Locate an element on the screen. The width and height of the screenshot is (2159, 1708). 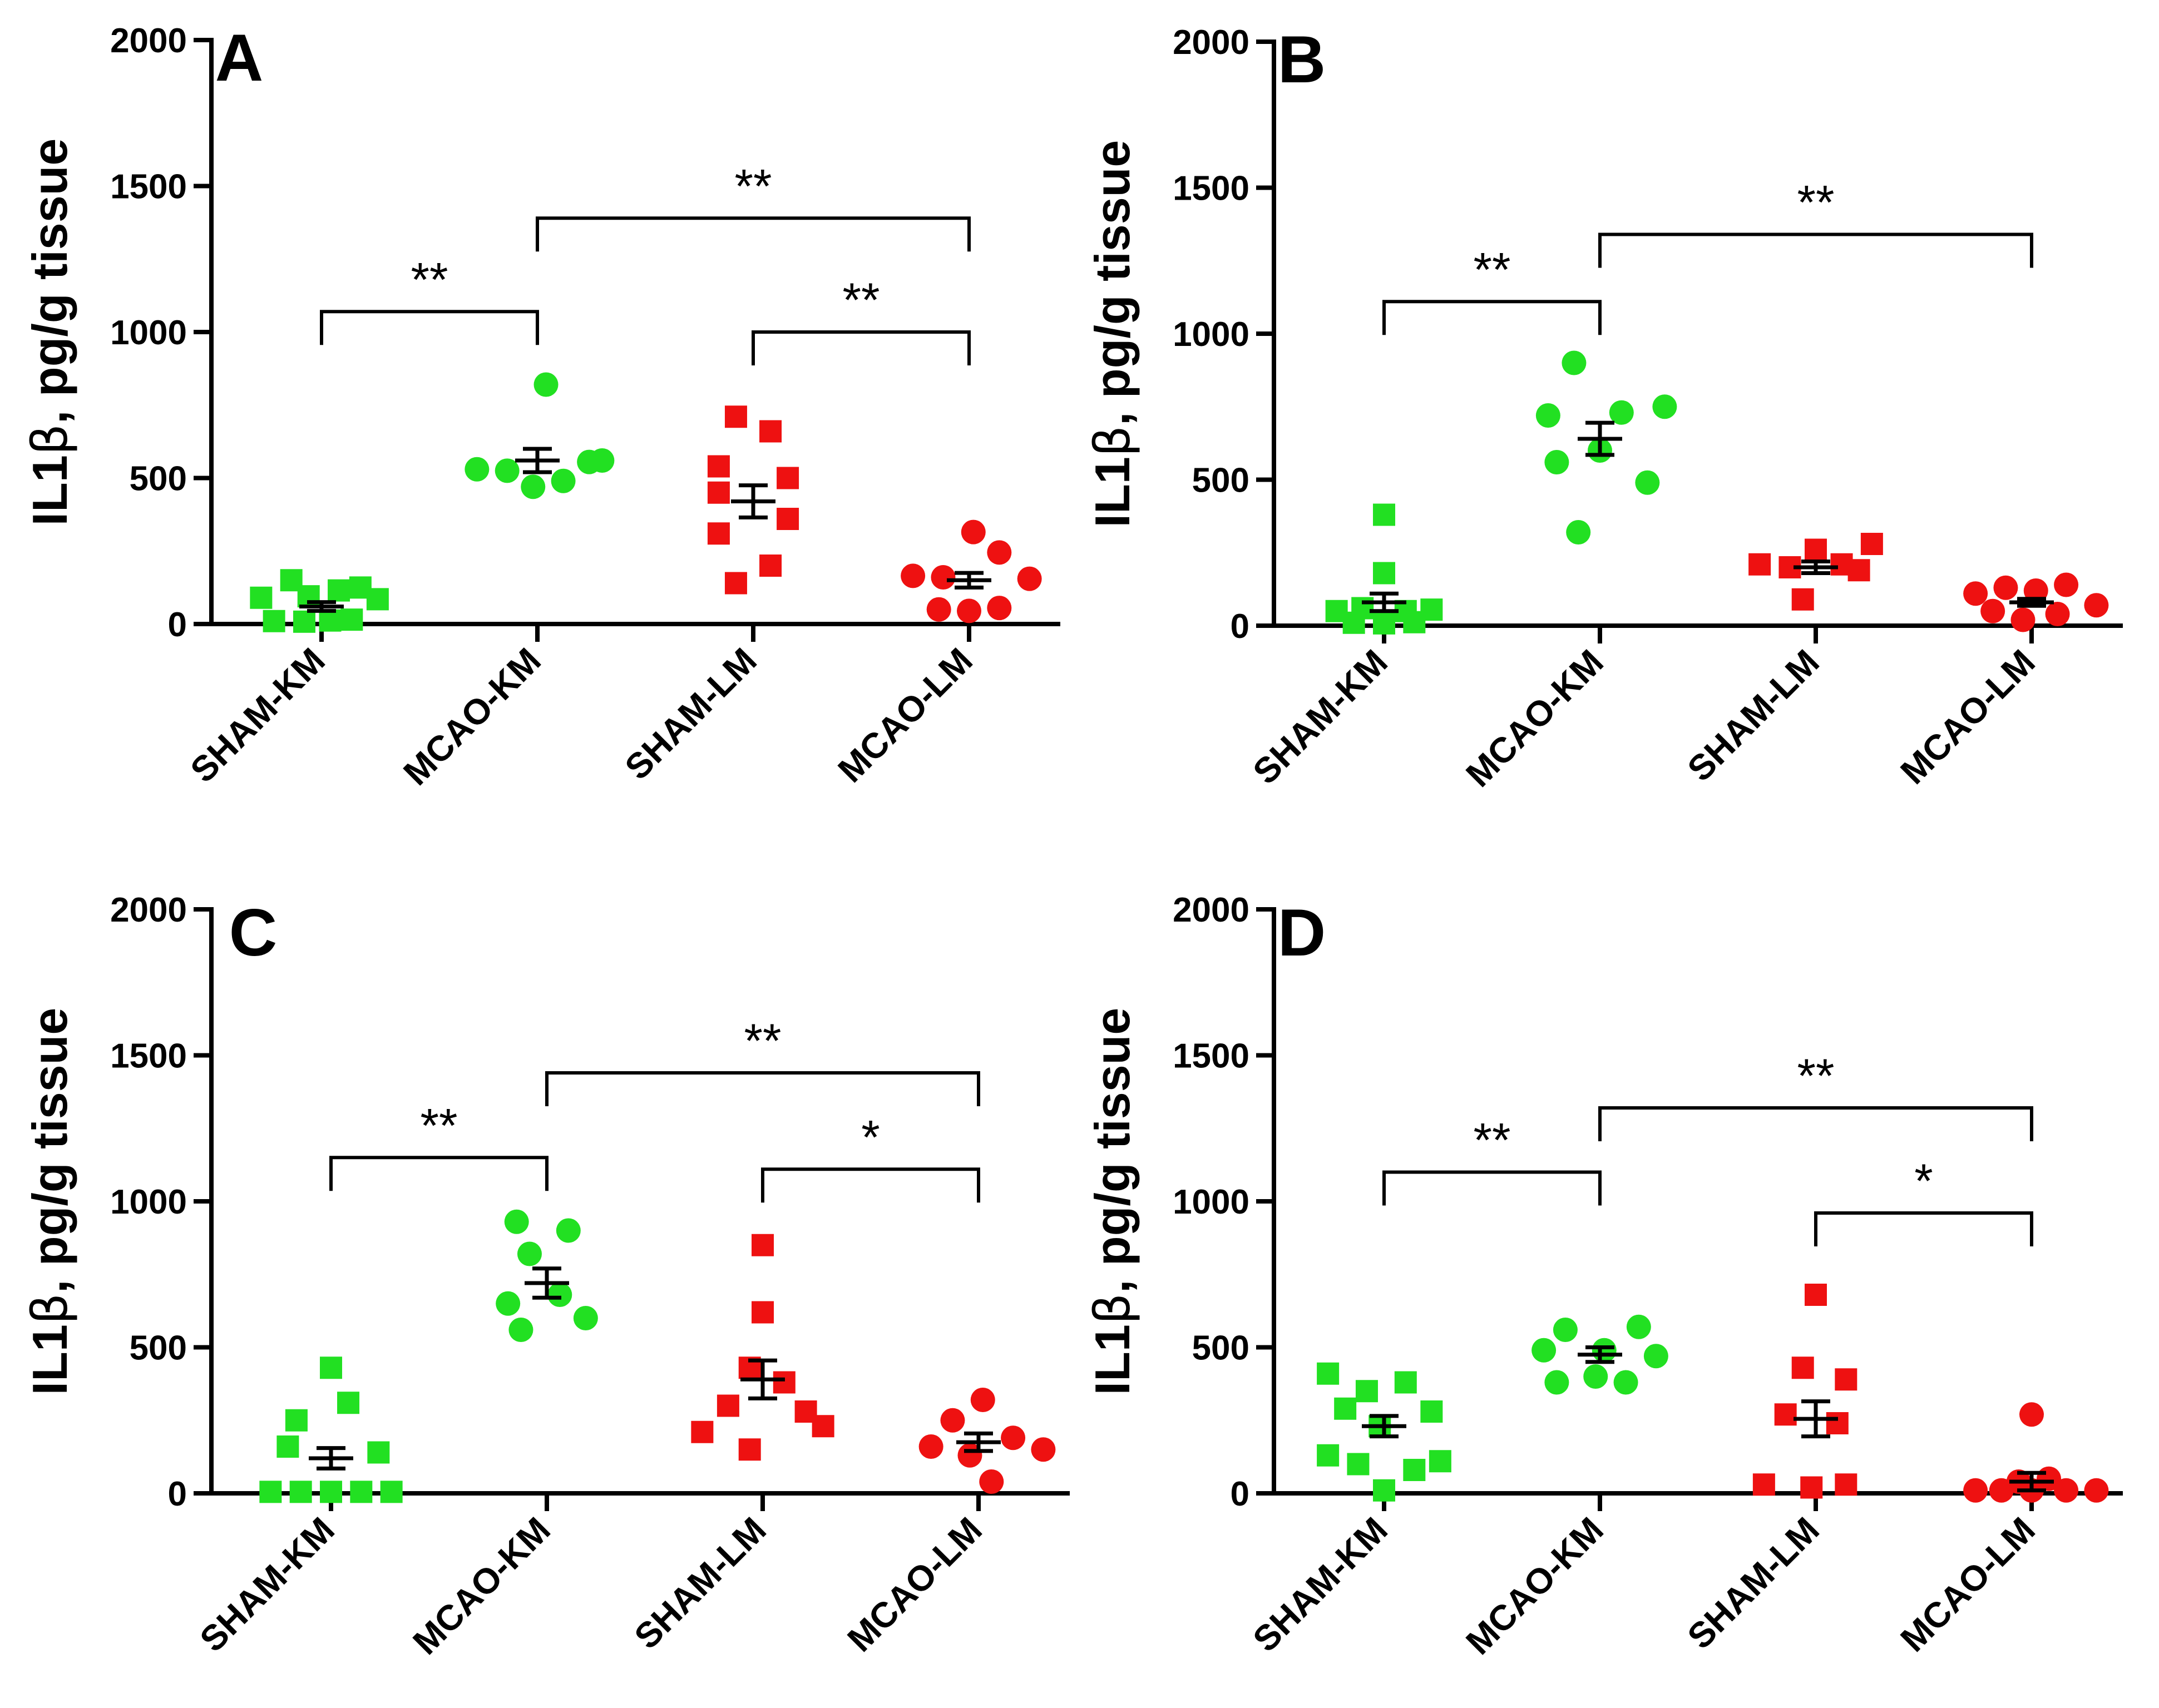
panel-letter: D is located at coordinates (1302, 932).